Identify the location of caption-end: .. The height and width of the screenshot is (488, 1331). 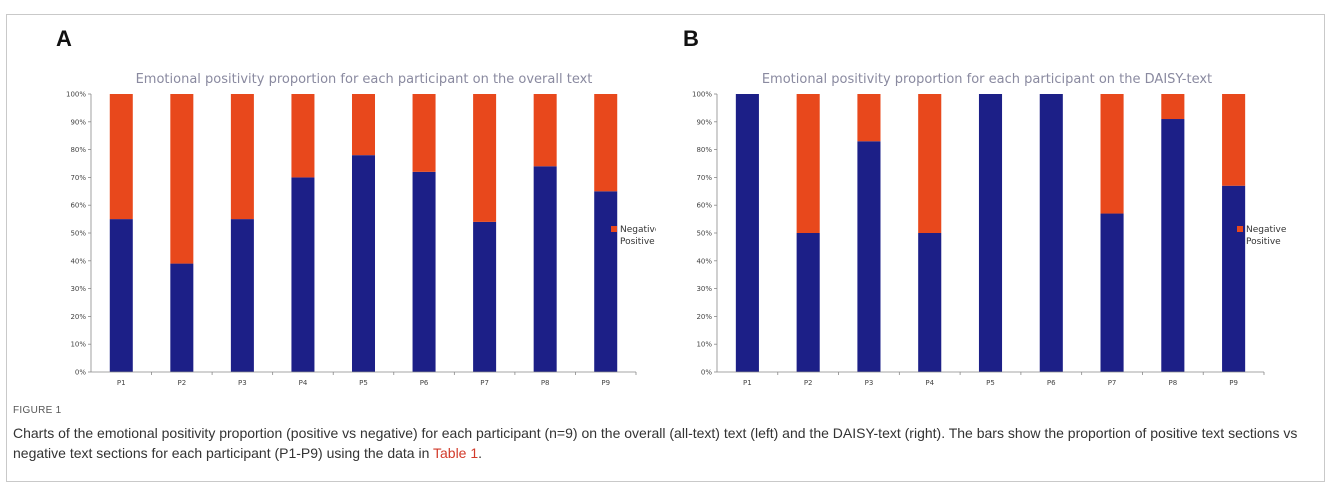
(480, 453).